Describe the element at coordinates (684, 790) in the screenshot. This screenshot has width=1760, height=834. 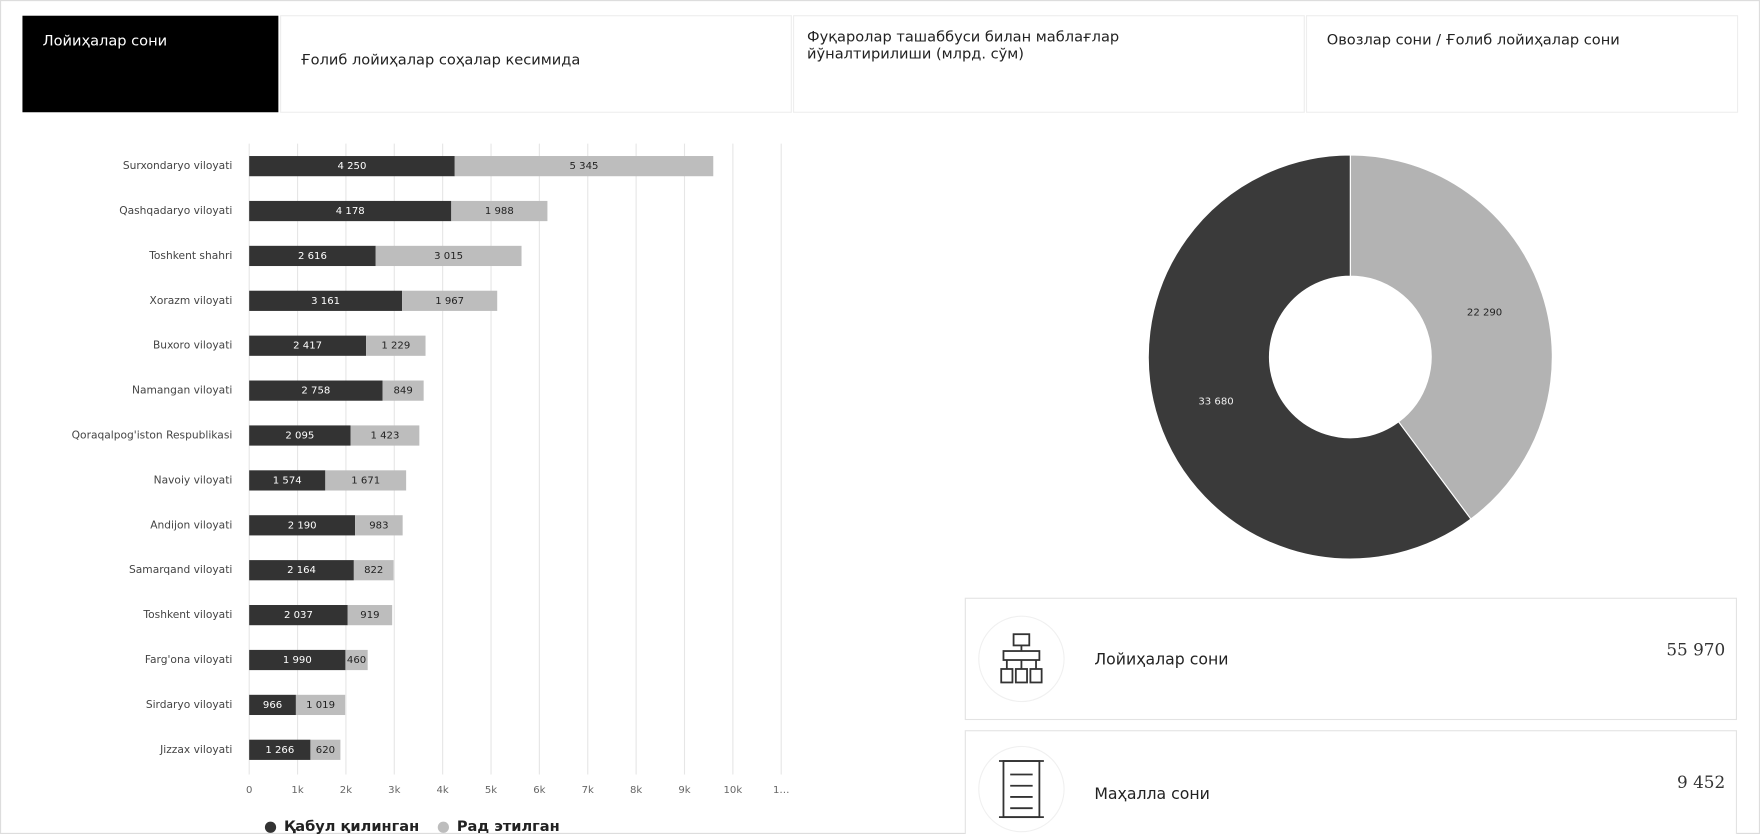
I see `x-tick-label: 9k` at that location.